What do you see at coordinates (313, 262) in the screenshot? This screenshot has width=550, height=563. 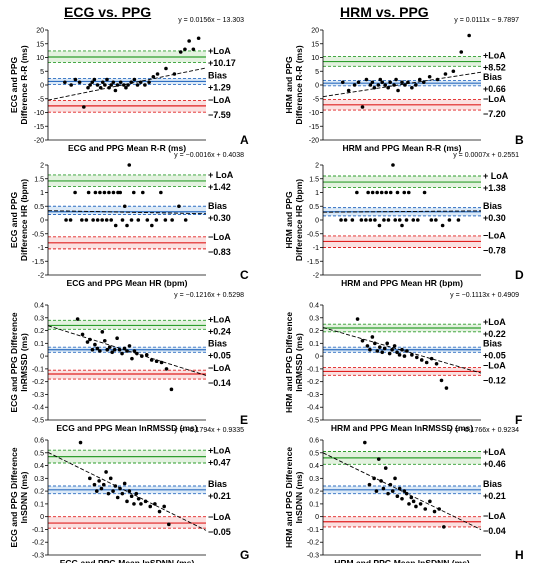 I see `y-tick-label-d-1: -1.5` at bounding box center [313, 262].